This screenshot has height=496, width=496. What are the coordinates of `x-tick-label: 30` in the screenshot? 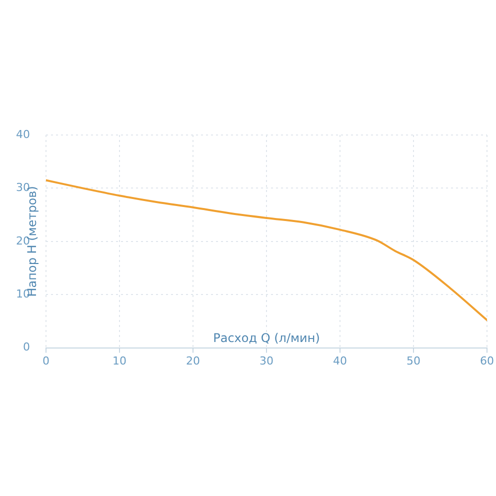 It's located at (267, 361).